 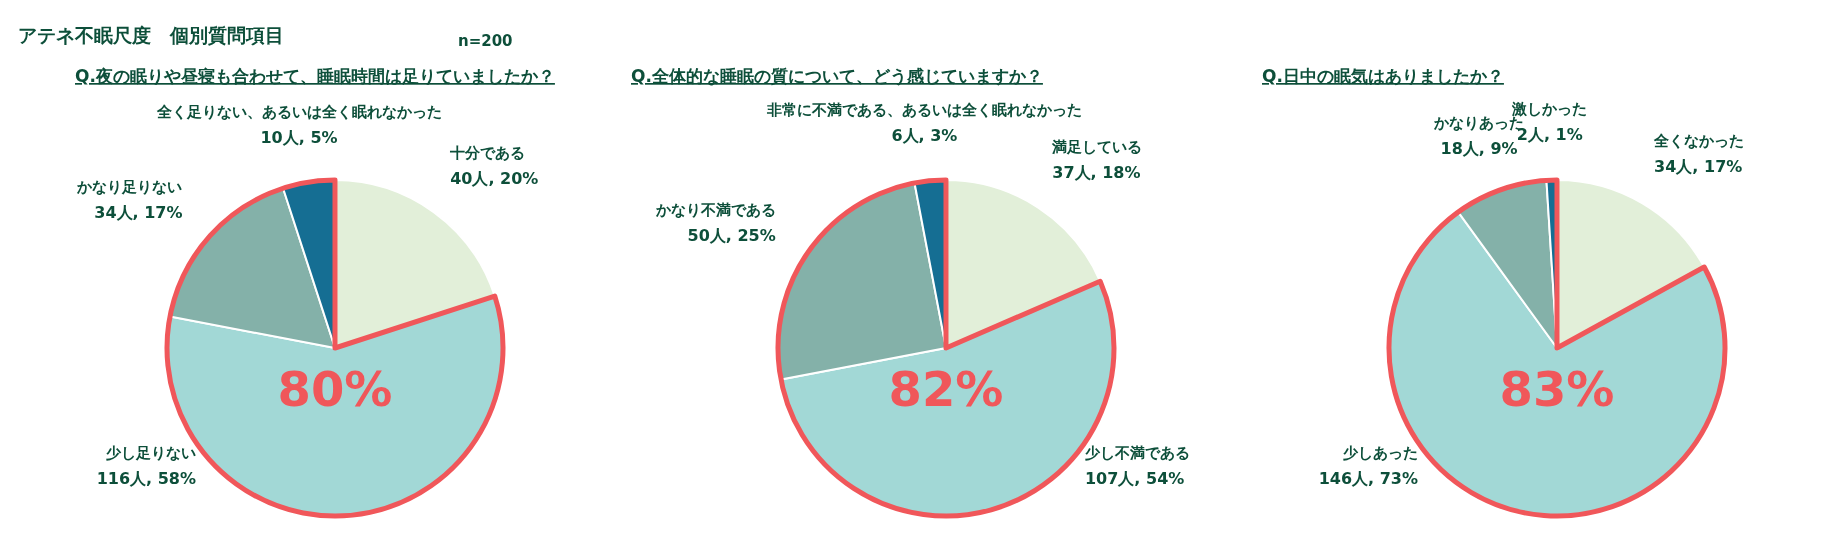 What do you see at coordinates (924, 136) in the screenshot?
I see `data-label: 6人, 3%` at bounding box center [924, 136].